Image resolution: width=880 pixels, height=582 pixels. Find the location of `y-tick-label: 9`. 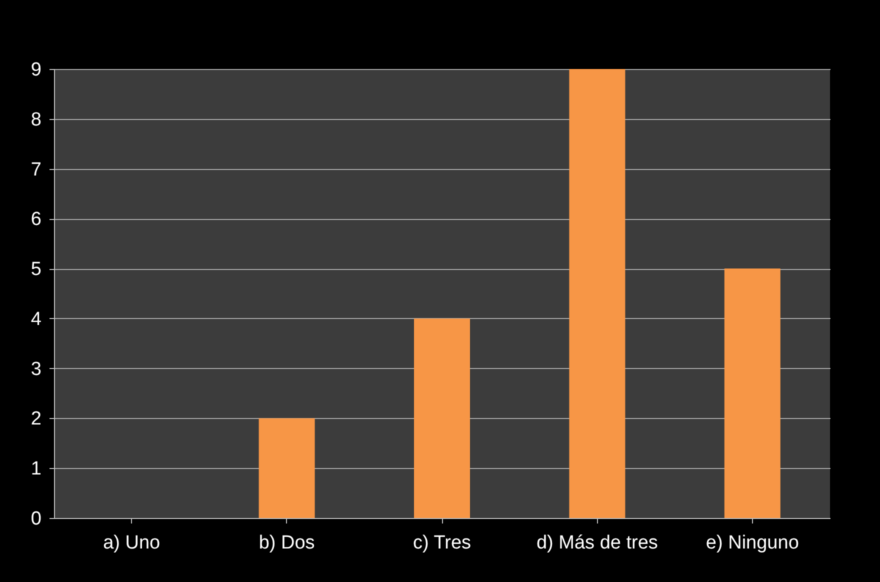

y-tick-label: 9 is located at coordinates (36, 70).